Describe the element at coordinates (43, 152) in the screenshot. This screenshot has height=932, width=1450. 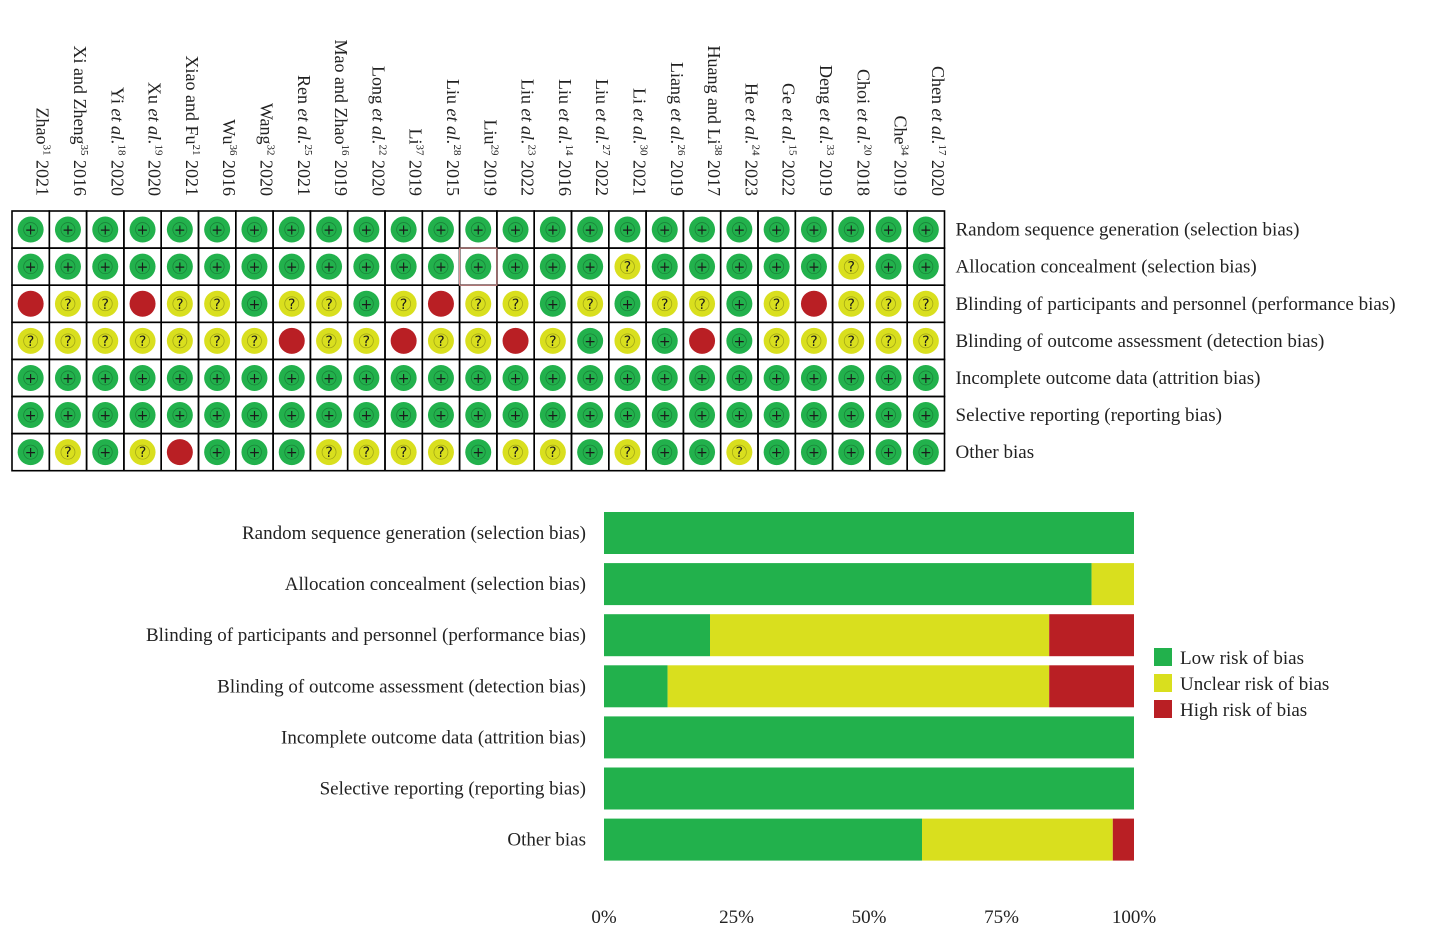
I see `study-label: Zhao31 2021` at that location.